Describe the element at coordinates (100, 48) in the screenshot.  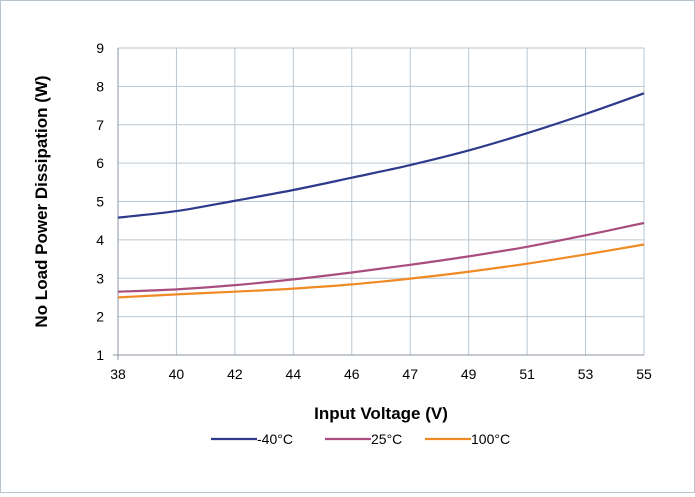
I see `y-tick-label: 9` at that location.